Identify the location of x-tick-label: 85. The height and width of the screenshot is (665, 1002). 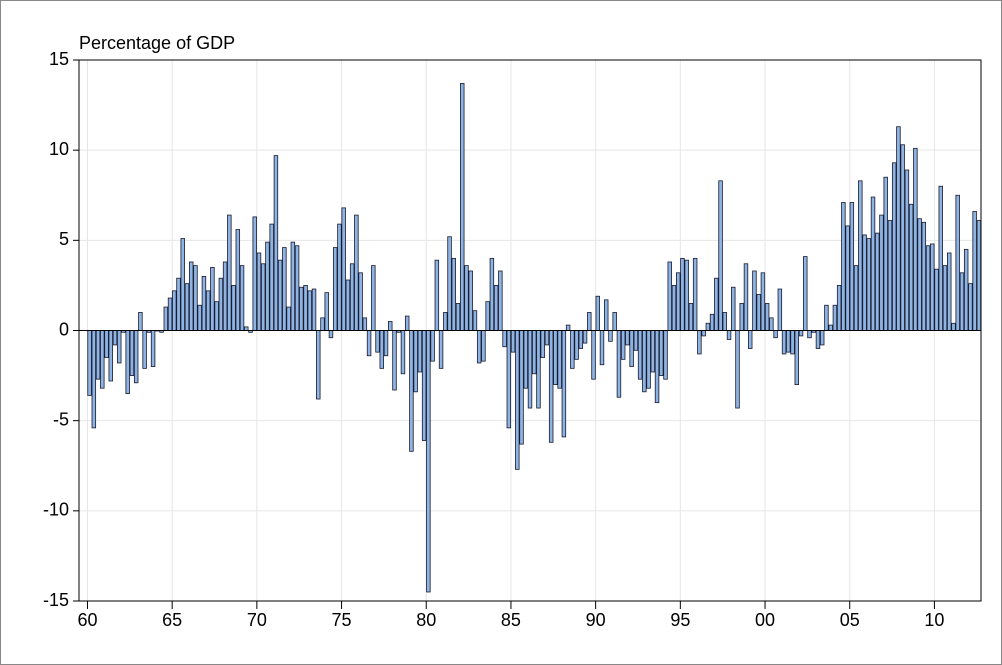
(511, 620).